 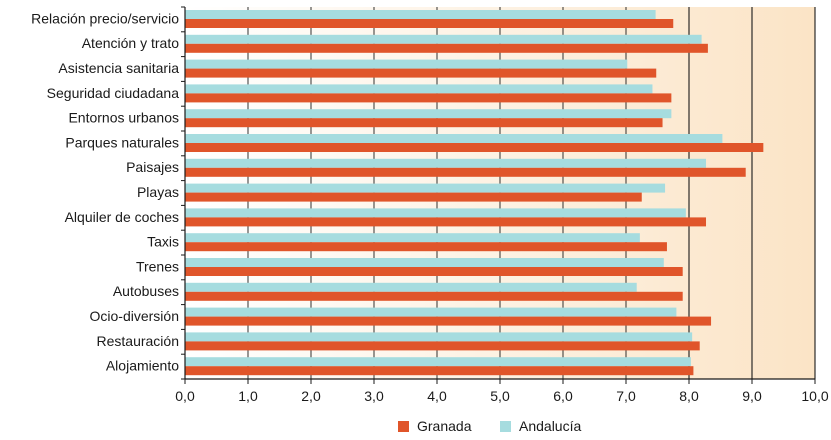 I want to click on x-tick-label: 5,0, so click(x=500, y=396).